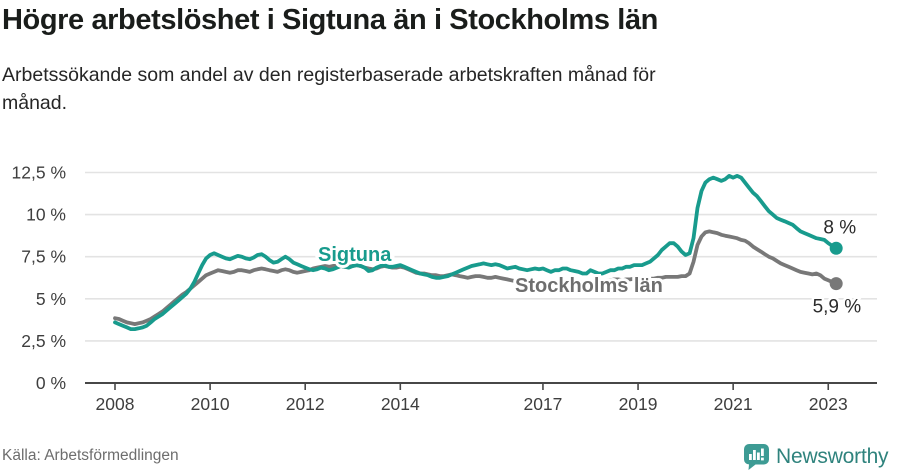 The image size is (900, 474). I want to click on newsworthy-logo: Newsworthy, so click(816, 457).